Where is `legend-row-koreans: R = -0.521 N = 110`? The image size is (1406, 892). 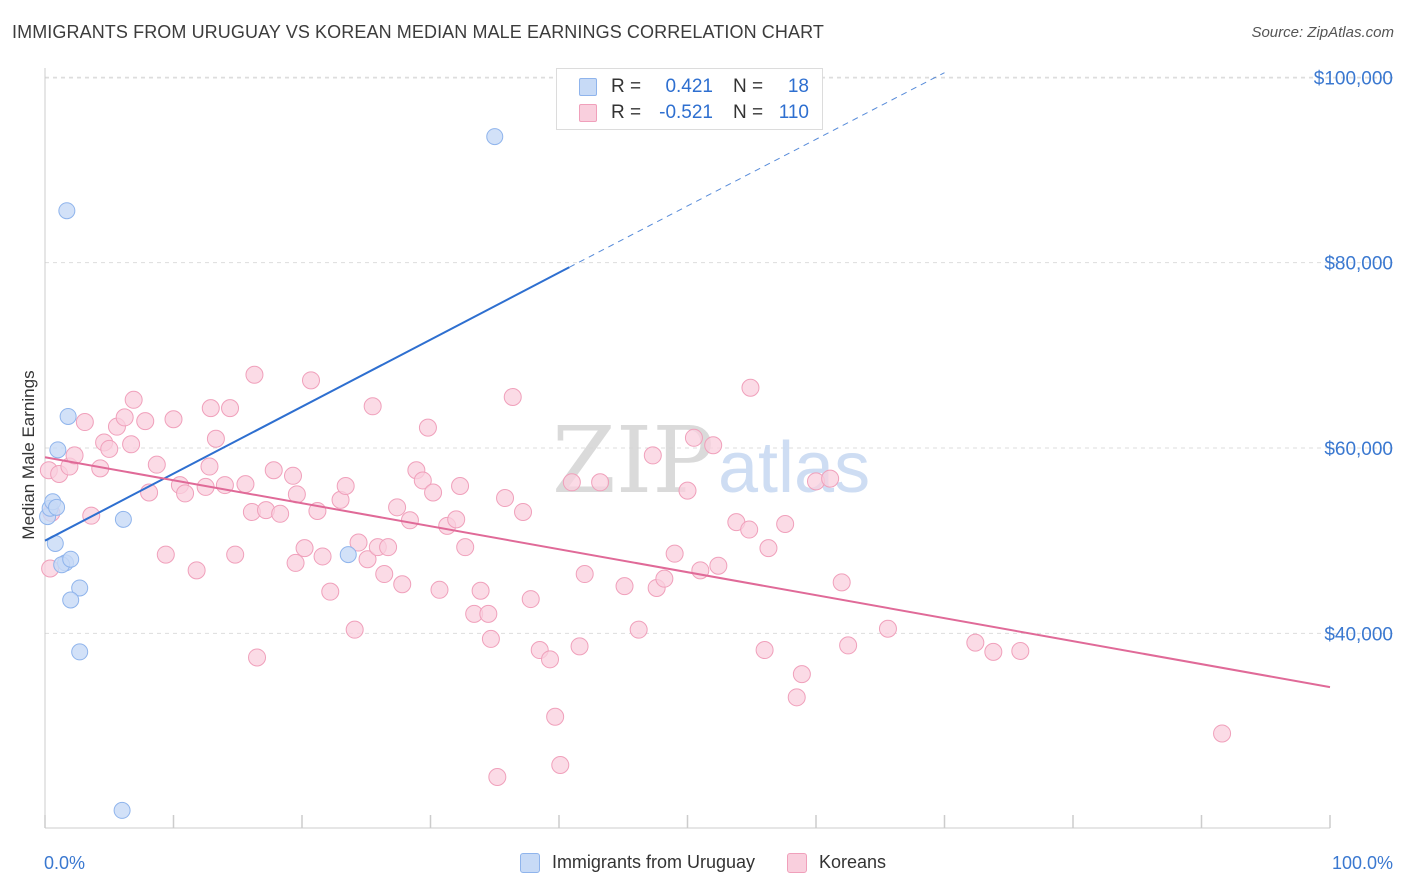
legend-row-koreans: R = -0.521 N = 110 is located at coordinates (694, 113).